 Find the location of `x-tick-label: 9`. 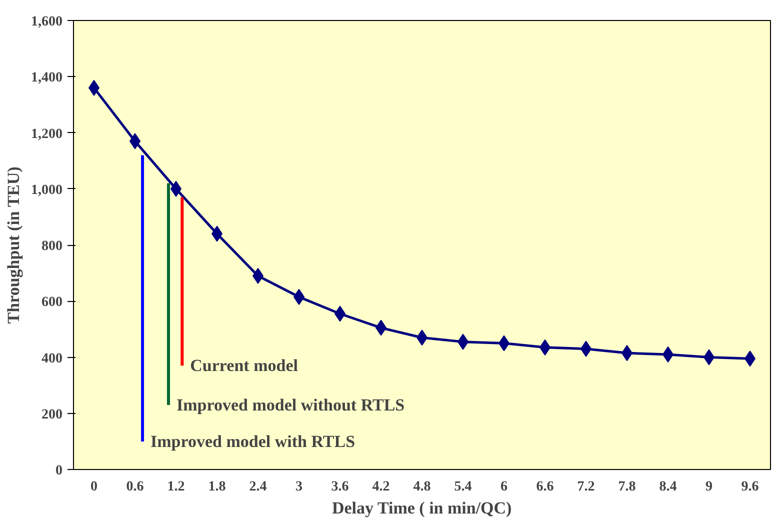

x-tick-label: 9 is located at coordinates (709, 487).